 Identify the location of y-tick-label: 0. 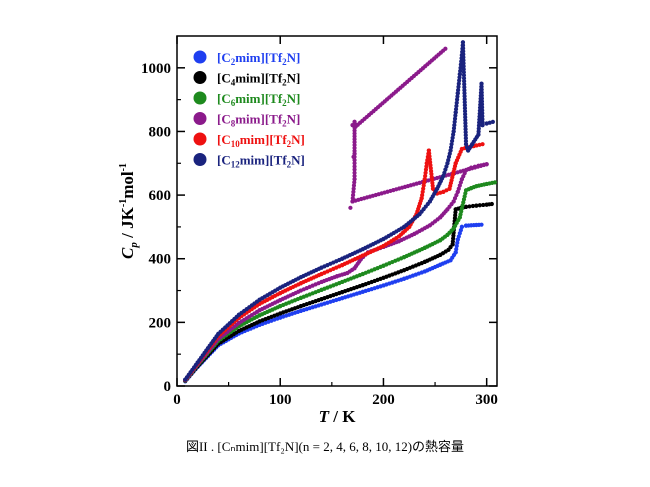
(168, 387).